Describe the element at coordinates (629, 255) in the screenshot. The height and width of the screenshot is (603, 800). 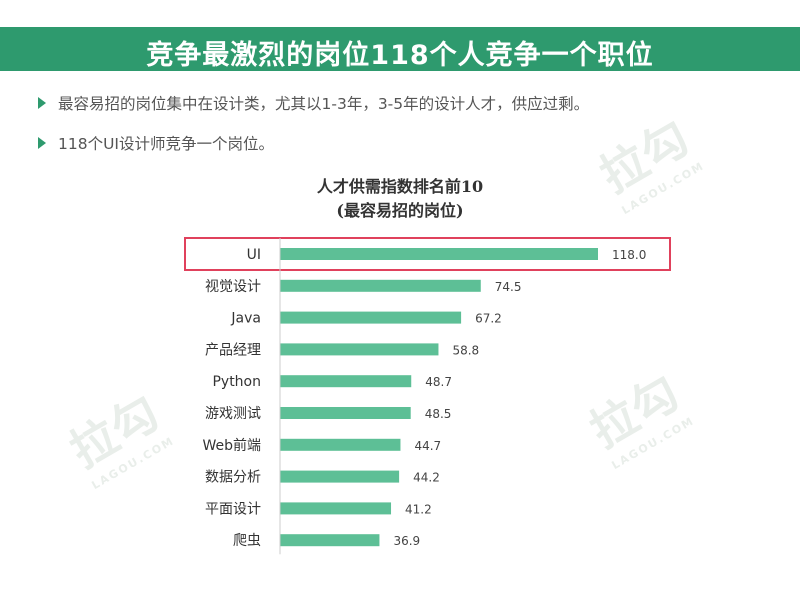
I see `value-label: 118.0` at that location.